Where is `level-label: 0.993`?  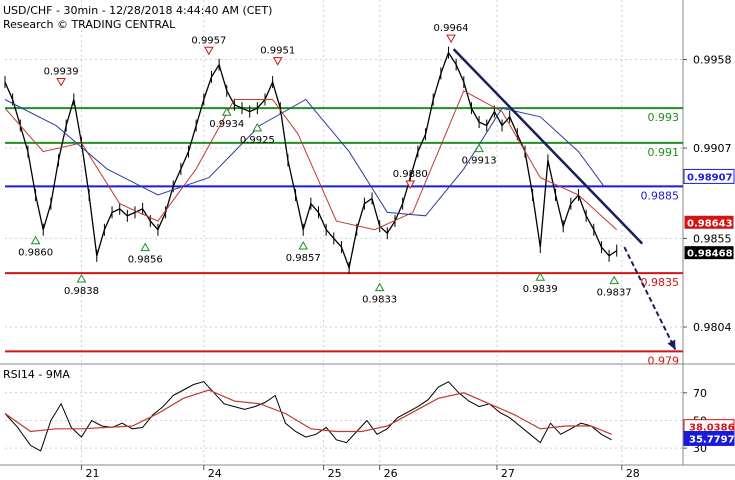
level-label: 0.993 is located at coordinates (664, 117).